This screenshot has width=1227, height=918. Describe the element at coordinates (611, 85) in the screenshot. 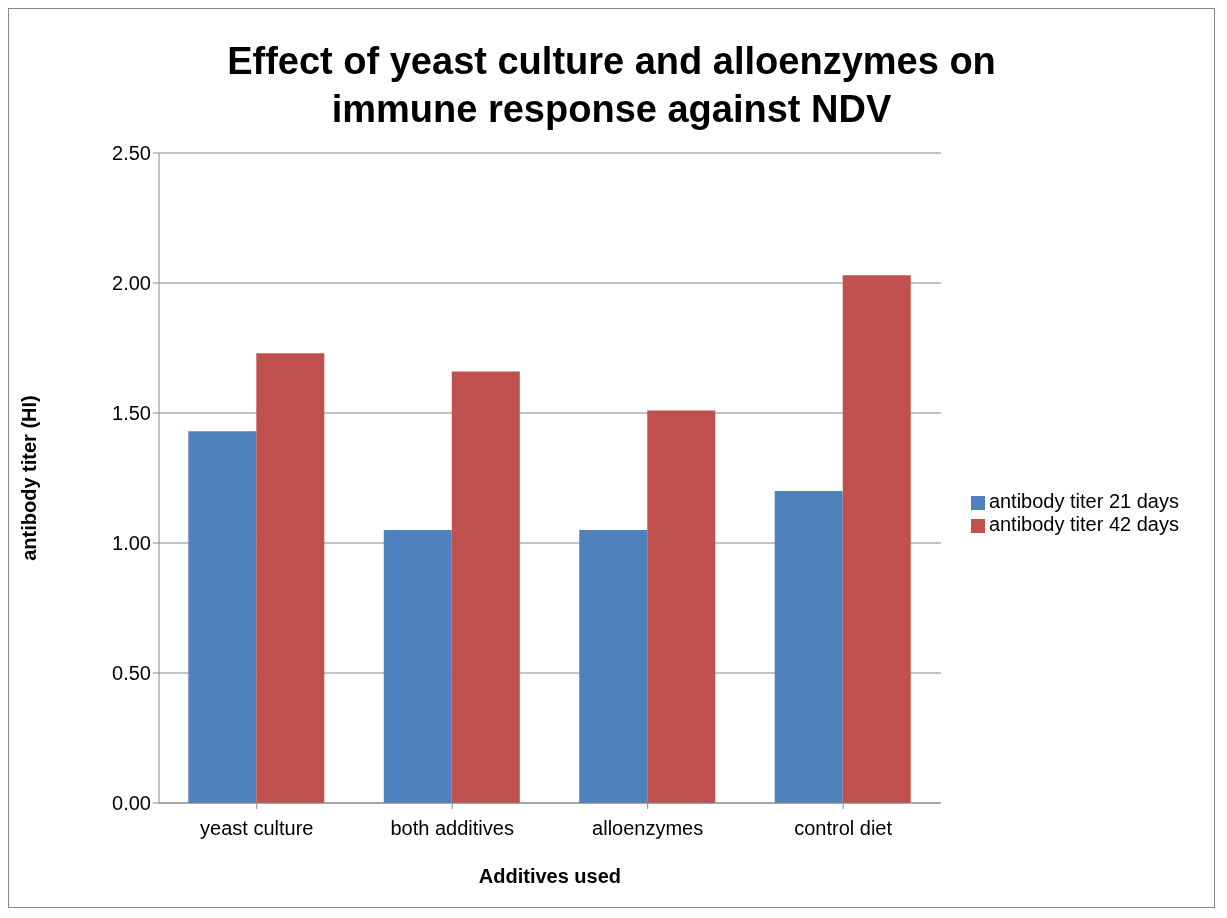

I see `chart-title: Effect of yeast culture and alloenzymes on immune response against NDV` at that location.